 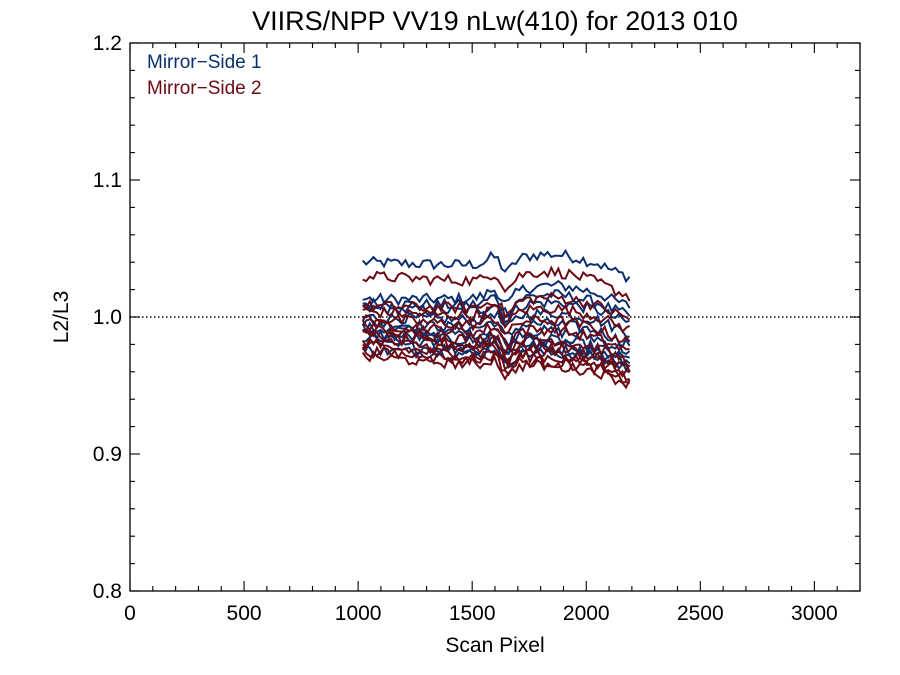 I want to click on x-tick-label: 1500, so click(x=472, y=613).